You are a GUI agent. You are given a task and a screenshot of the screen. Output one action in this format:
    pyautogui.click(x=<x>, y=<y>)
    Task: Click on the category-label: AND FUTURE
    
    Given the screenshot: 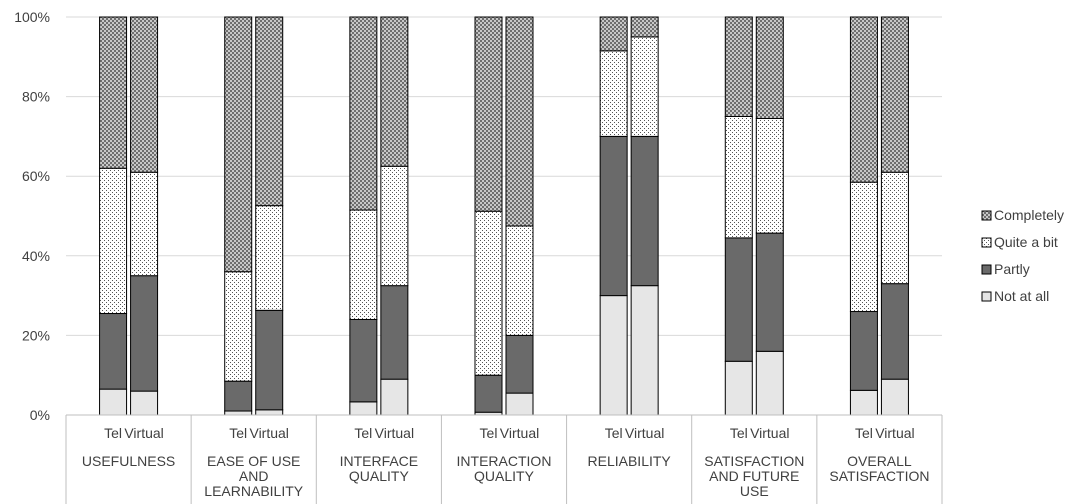 What is the action you would take?
    pyautogui.click(x=754, y=476)
    